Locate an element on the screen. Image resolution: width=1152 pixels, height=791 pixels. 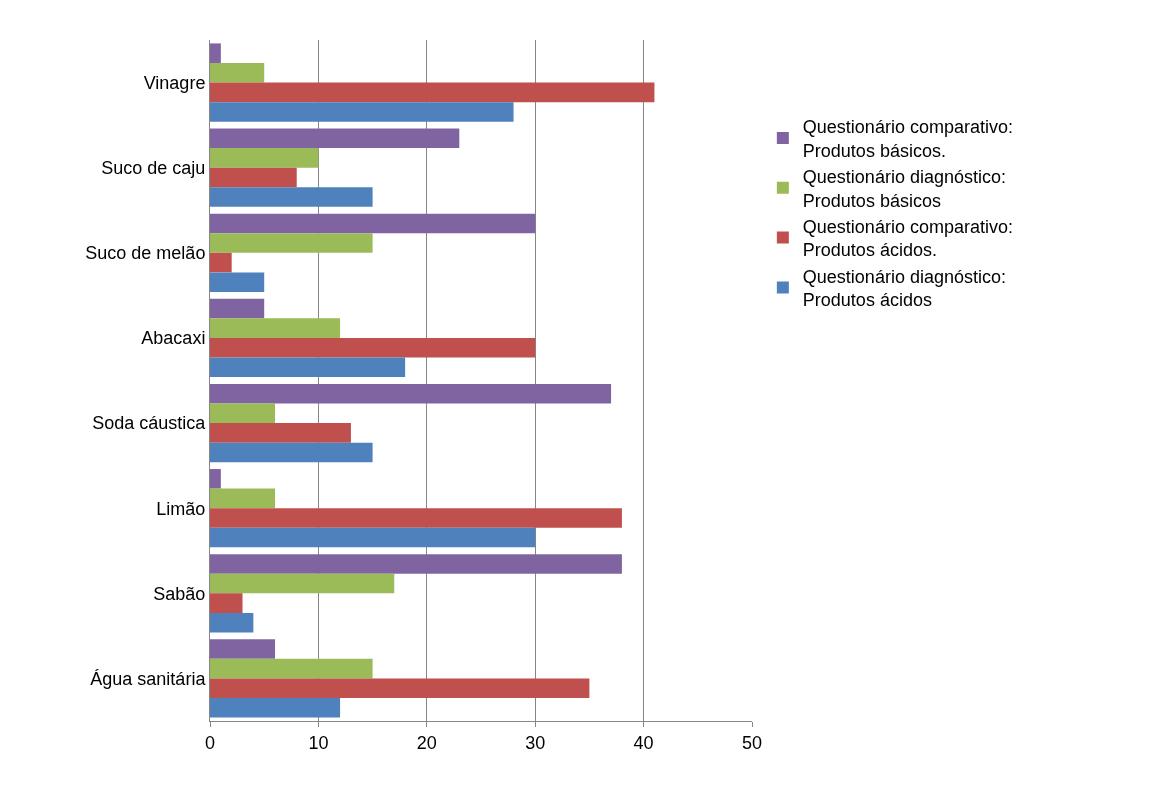
legend-label: Questionário comparativo: Produtos básicos. is located at coordinates (907, 139).